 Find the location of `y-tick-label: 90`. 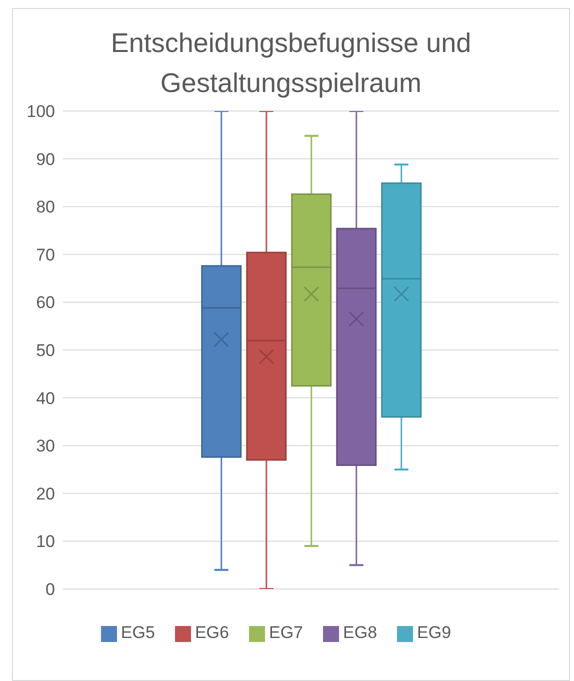

y-tick-label: 90 is located at coordinates (45, 159).